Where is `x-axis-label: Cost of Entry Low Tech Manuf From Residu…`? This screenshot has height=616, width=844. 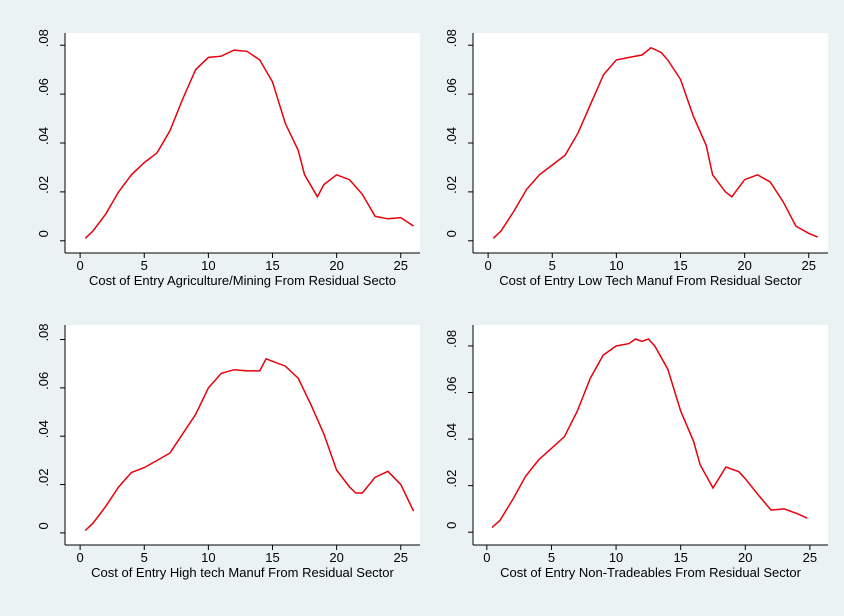
x-axis-label: Cost of Entry Low Tech Manuf From Residu… is located at coordinates (650, 280).